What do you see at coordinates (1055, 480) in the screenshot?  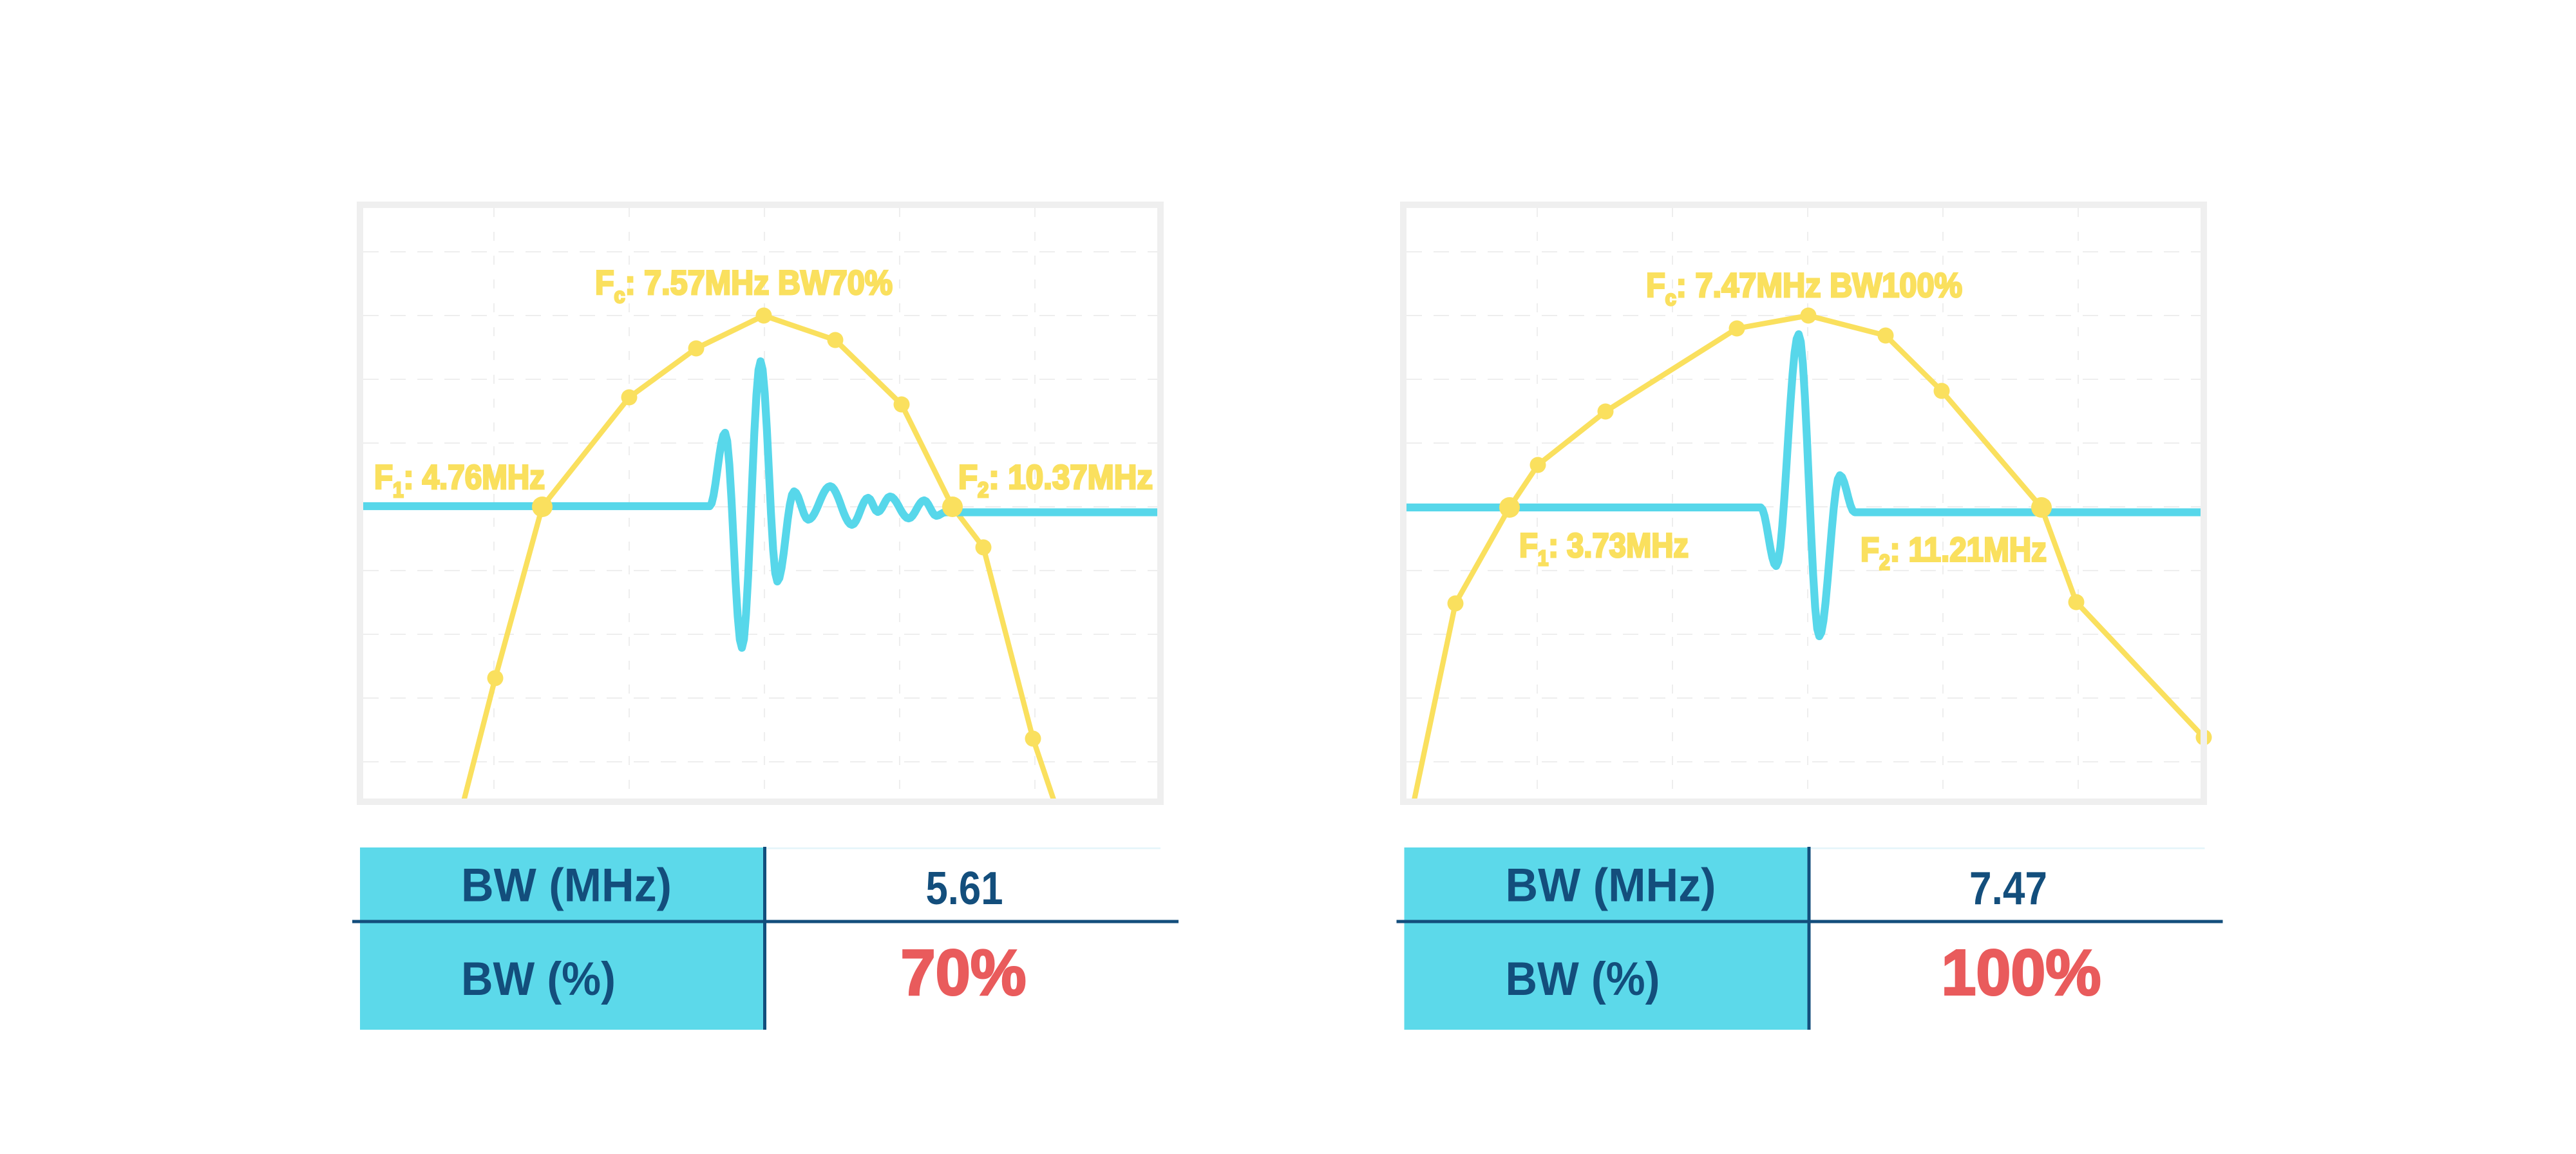 I see `svg-text: F2: 10.37MHz` at bounding box center [1055, 480].